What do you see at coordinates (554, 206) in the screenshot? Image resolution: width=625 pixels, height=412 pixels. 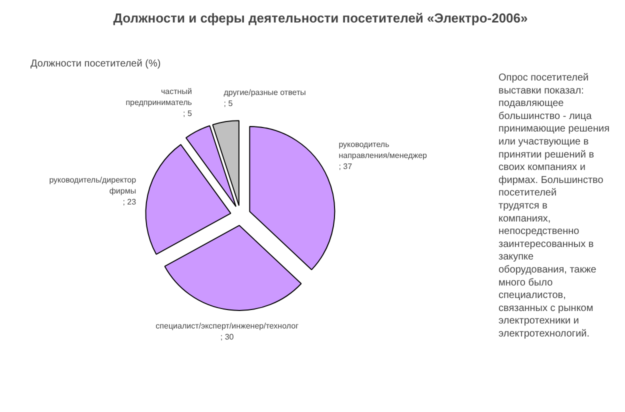 I see `text: Опрос посетителей выставки показал: подавляющее большинство - лица принимающие решения или участвующие в принятии решений в своих компаниях и фирмах. Большинство посетителей трудятся в компаниях, непосредственно заинтересованных в закупке оборудования, также много было специалистов, связанных с рынком электротехники и электротехнологий.` at bounding box center [554, 206].